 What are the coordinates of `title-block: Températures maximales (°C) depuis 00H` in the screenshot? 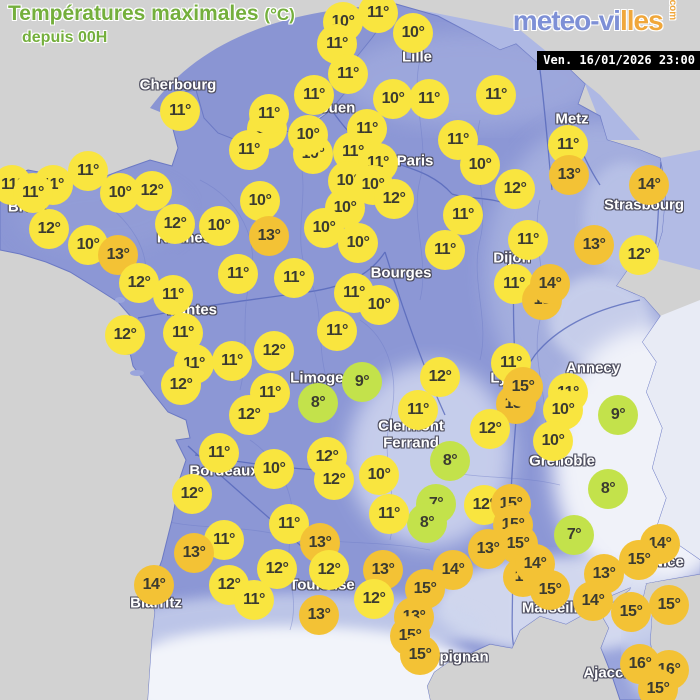 It's located at (151, 24).